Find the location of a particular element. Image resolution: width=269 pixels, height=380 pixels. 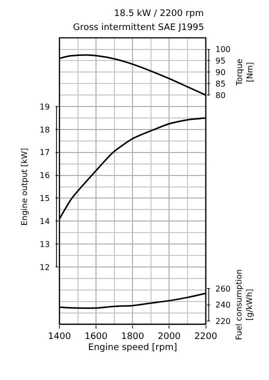

y3-tick-label: 240 is located at coordinates (223, 305).